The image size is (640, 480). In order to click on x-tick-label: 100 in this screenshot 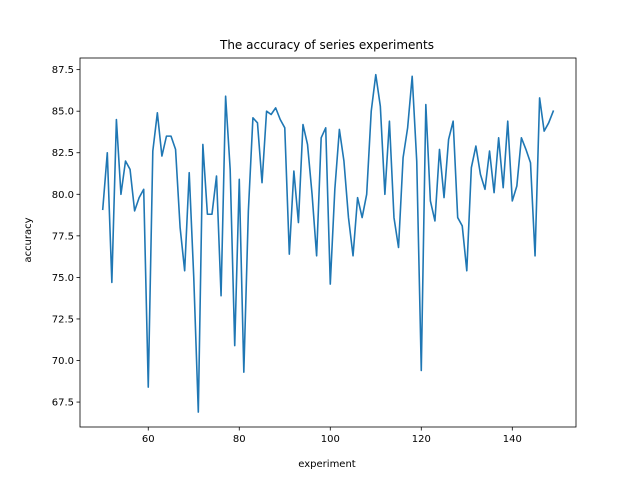, I will do `click(330, 439)`.